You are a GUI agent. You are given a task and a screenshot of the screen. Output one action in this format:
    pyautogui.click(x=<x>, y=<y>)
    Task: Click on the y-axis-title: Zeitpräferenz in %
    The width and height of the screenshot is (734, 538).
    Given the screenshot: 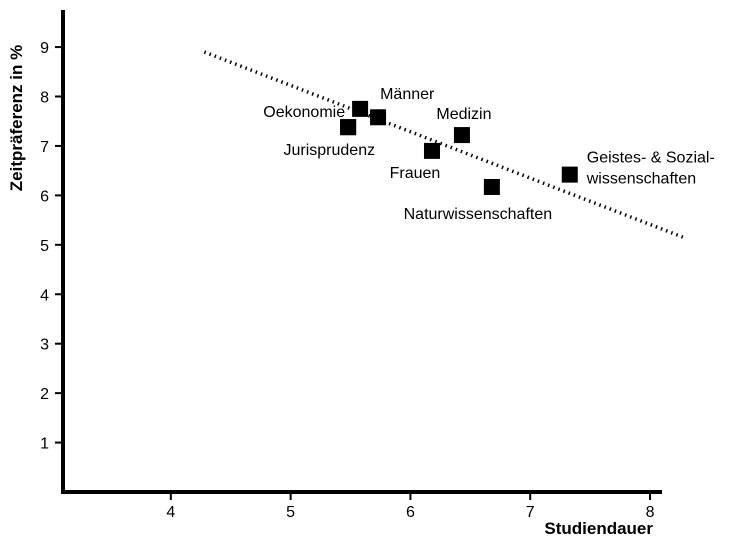 What is the action you would take?
    pyautogui.click(x=16, y=118)
    